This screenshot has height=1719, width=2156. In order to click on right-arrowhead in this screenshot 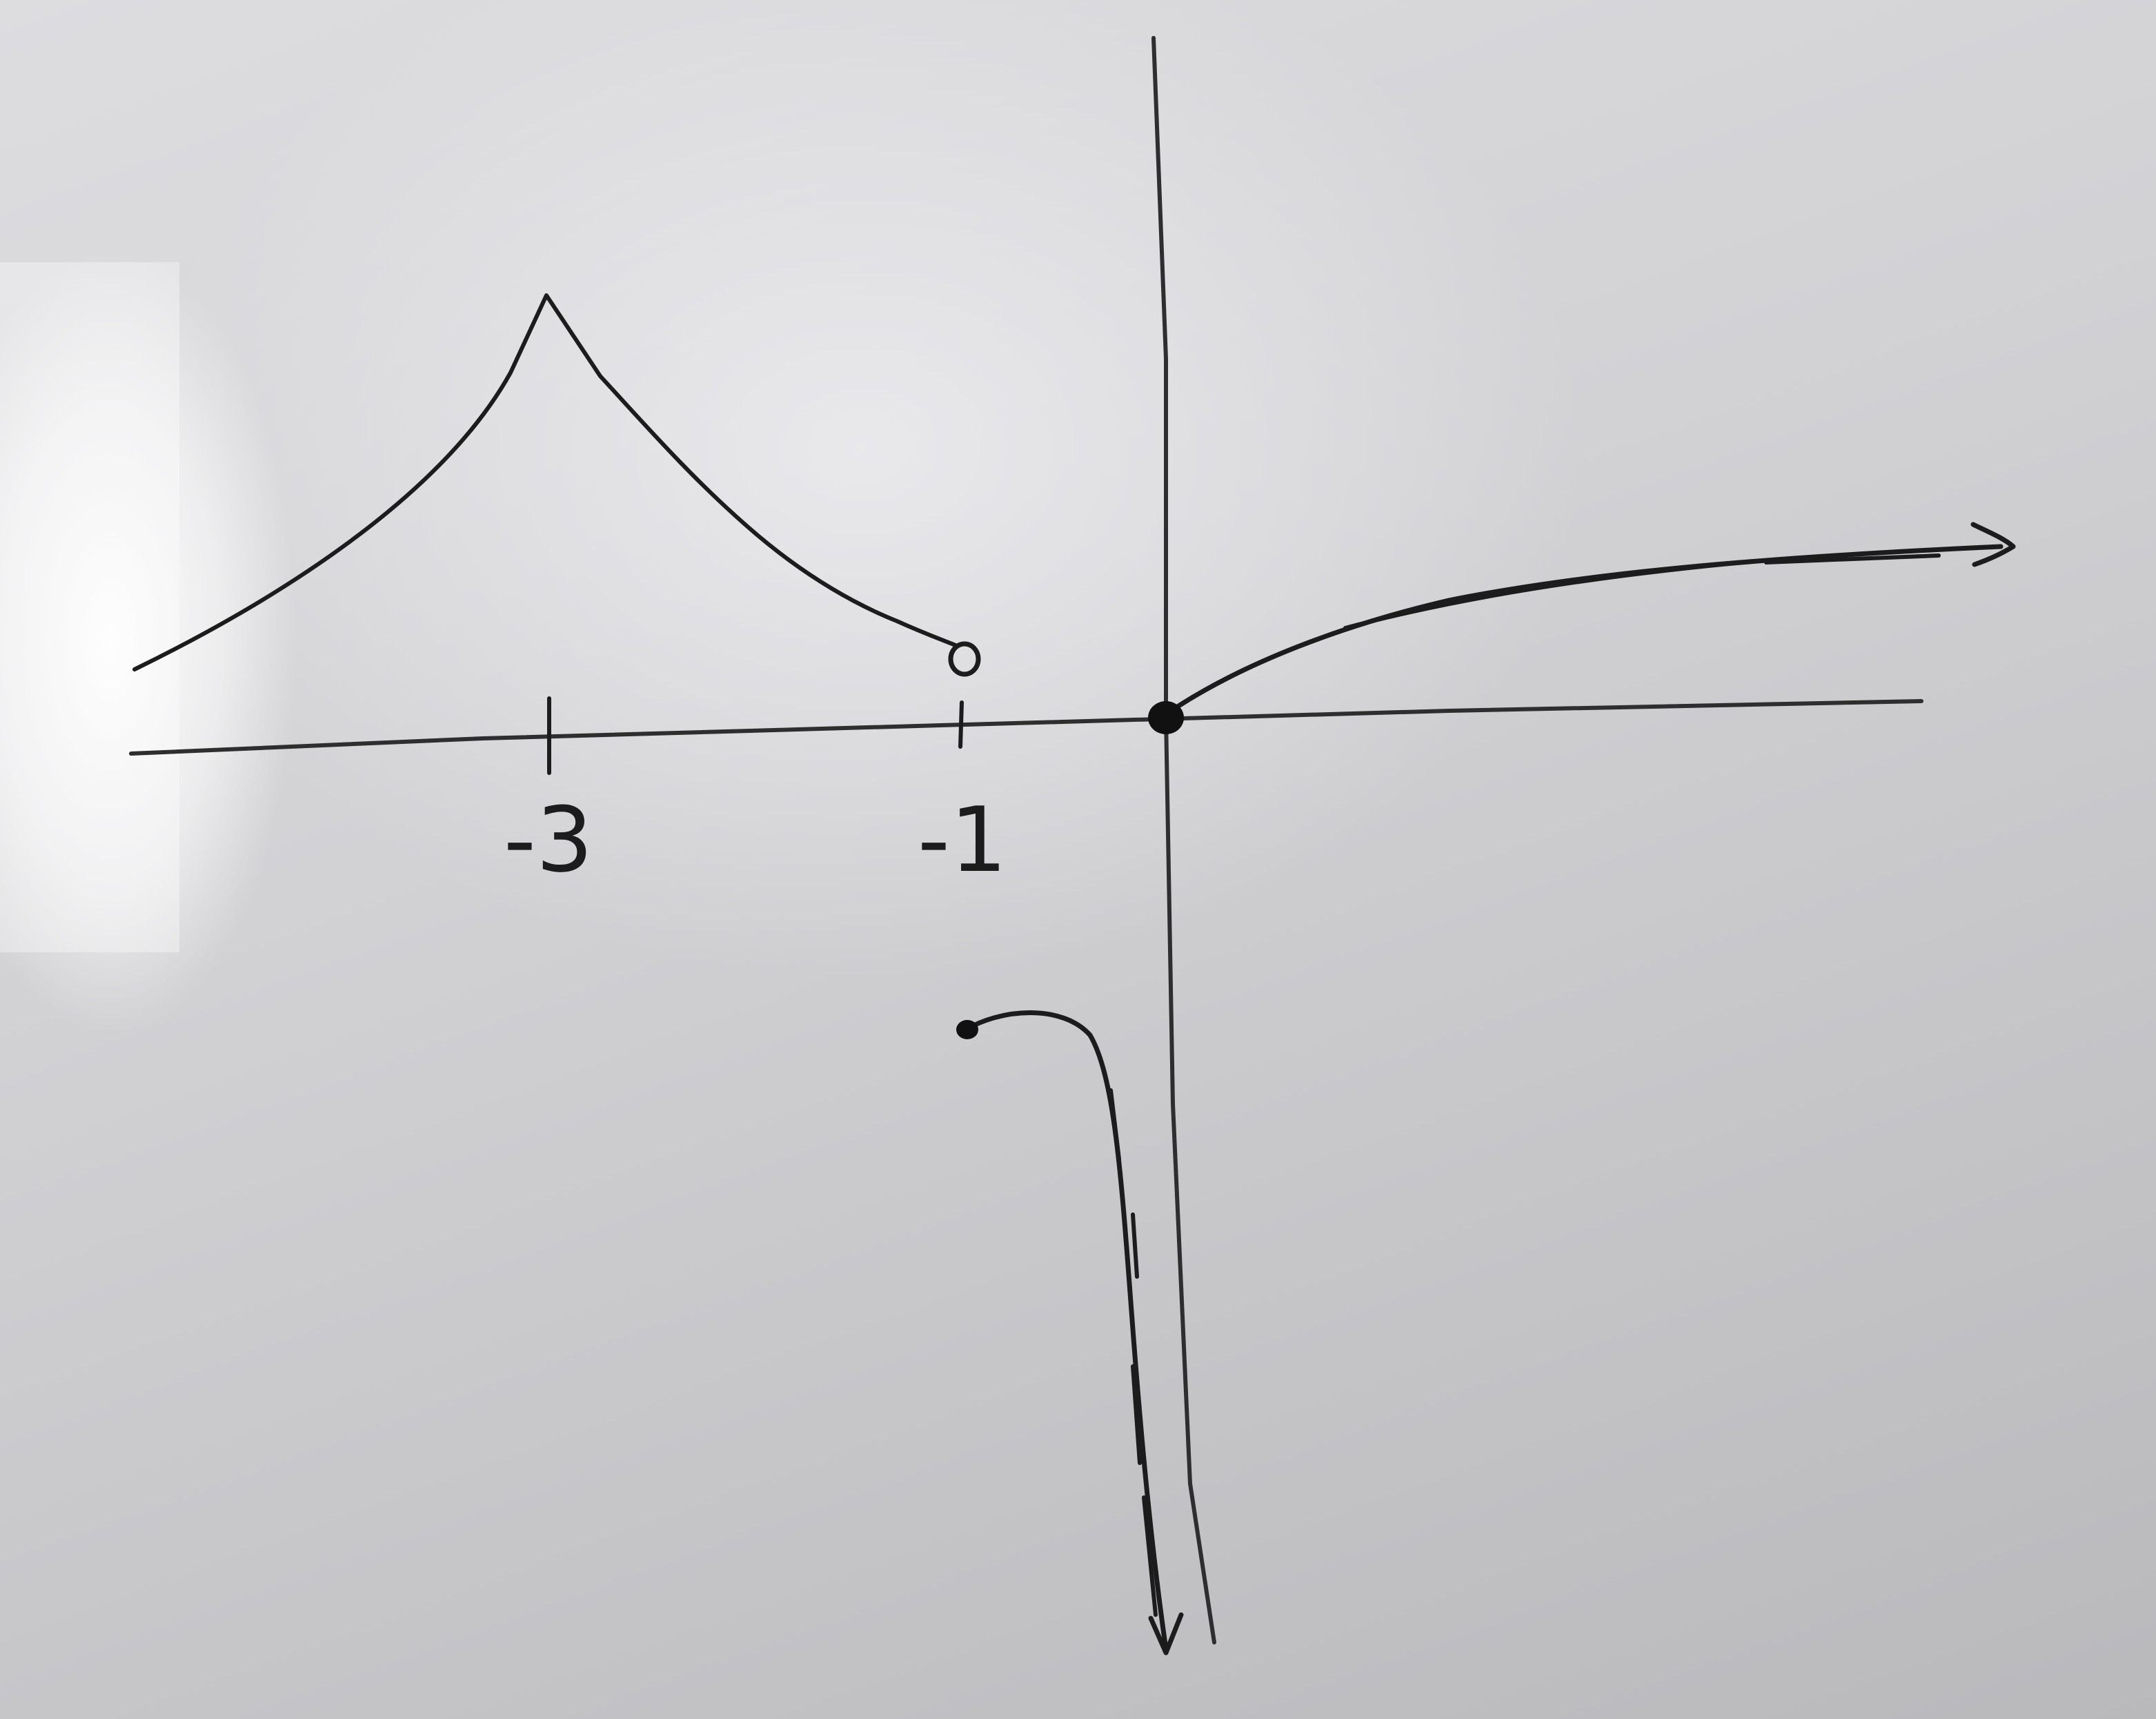, I will do `click(1993, 544)`.